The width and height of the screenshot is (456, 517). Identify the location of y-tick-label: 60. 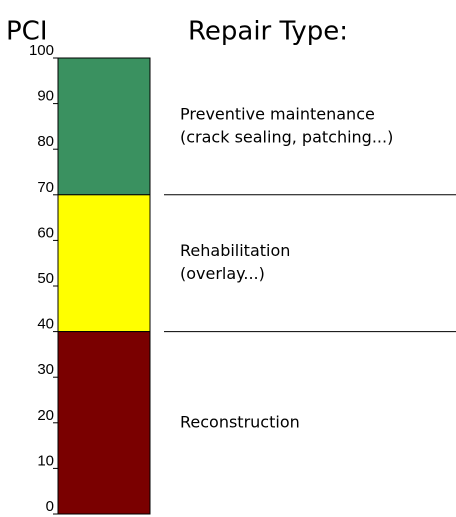
(45, 232).